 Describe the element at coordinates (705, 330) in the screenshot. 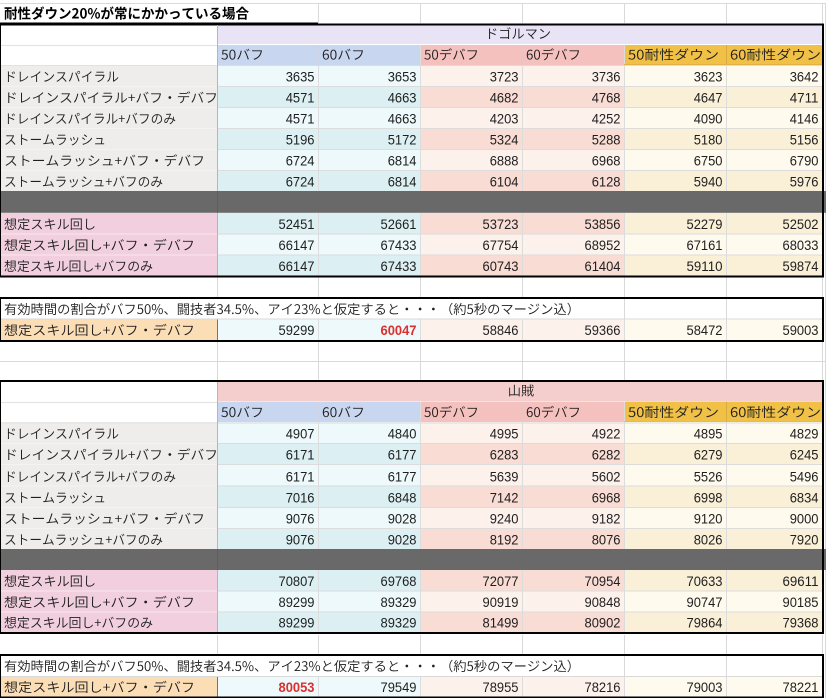

I see `svg-text: 58472` at that location.